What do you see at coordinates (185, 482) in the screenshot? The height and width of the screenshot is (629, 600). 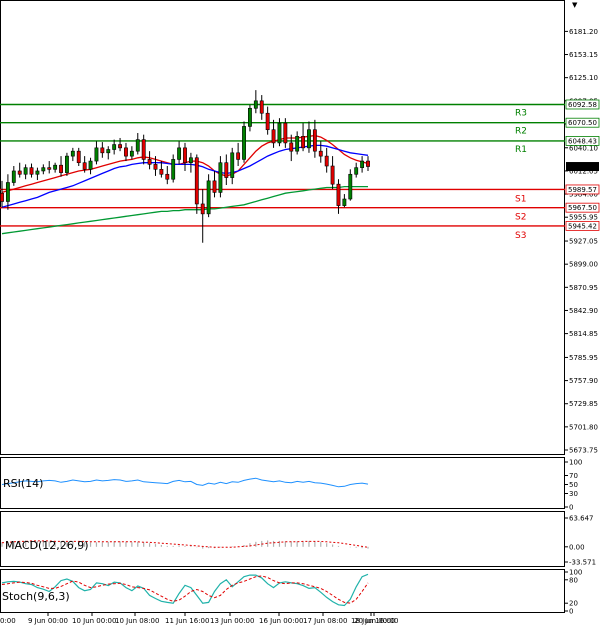 I see `rsi-line` at bounding box center [185, 482].